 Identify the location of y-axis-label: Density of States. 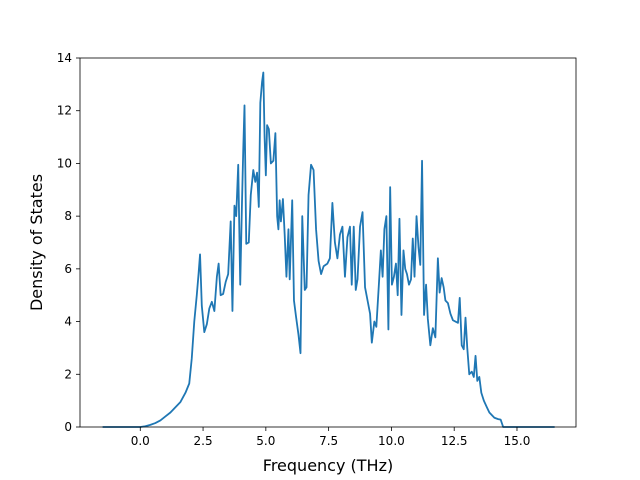
(36, 242).